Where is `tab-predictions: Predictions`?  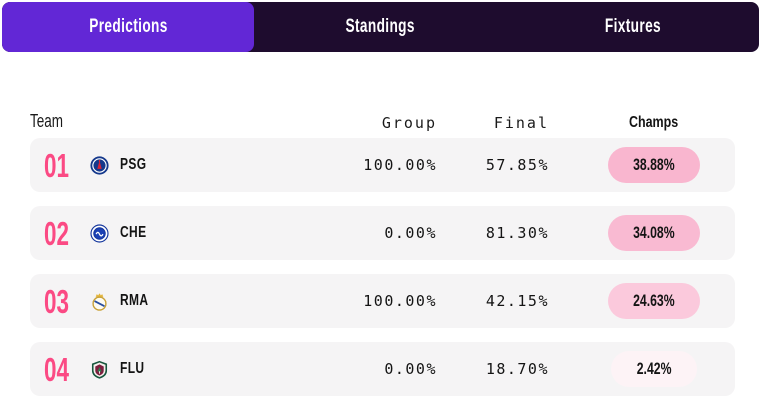
tab-predictions: Predictions is located at coordinates (128, 27).